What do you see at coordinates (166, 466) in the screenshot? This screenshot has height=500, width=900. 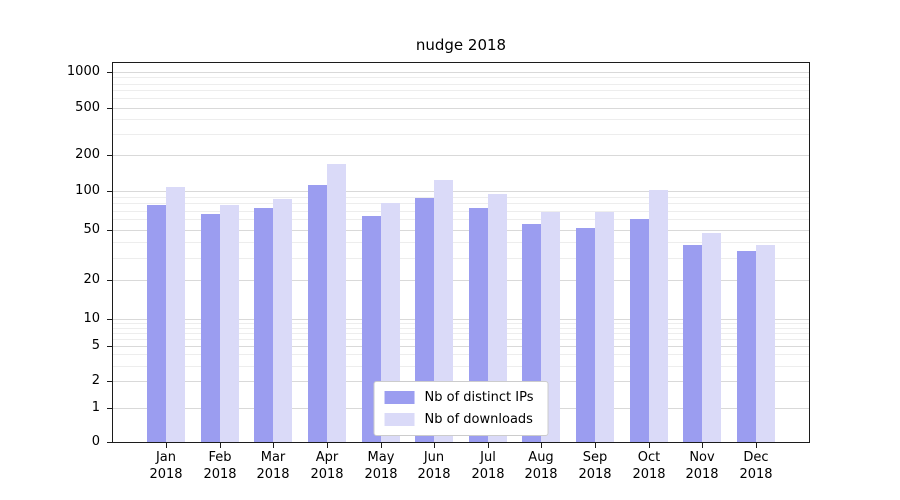 I see `x-tick-label-jan-2018: Jan 2018` at bounding box center [166, 466].